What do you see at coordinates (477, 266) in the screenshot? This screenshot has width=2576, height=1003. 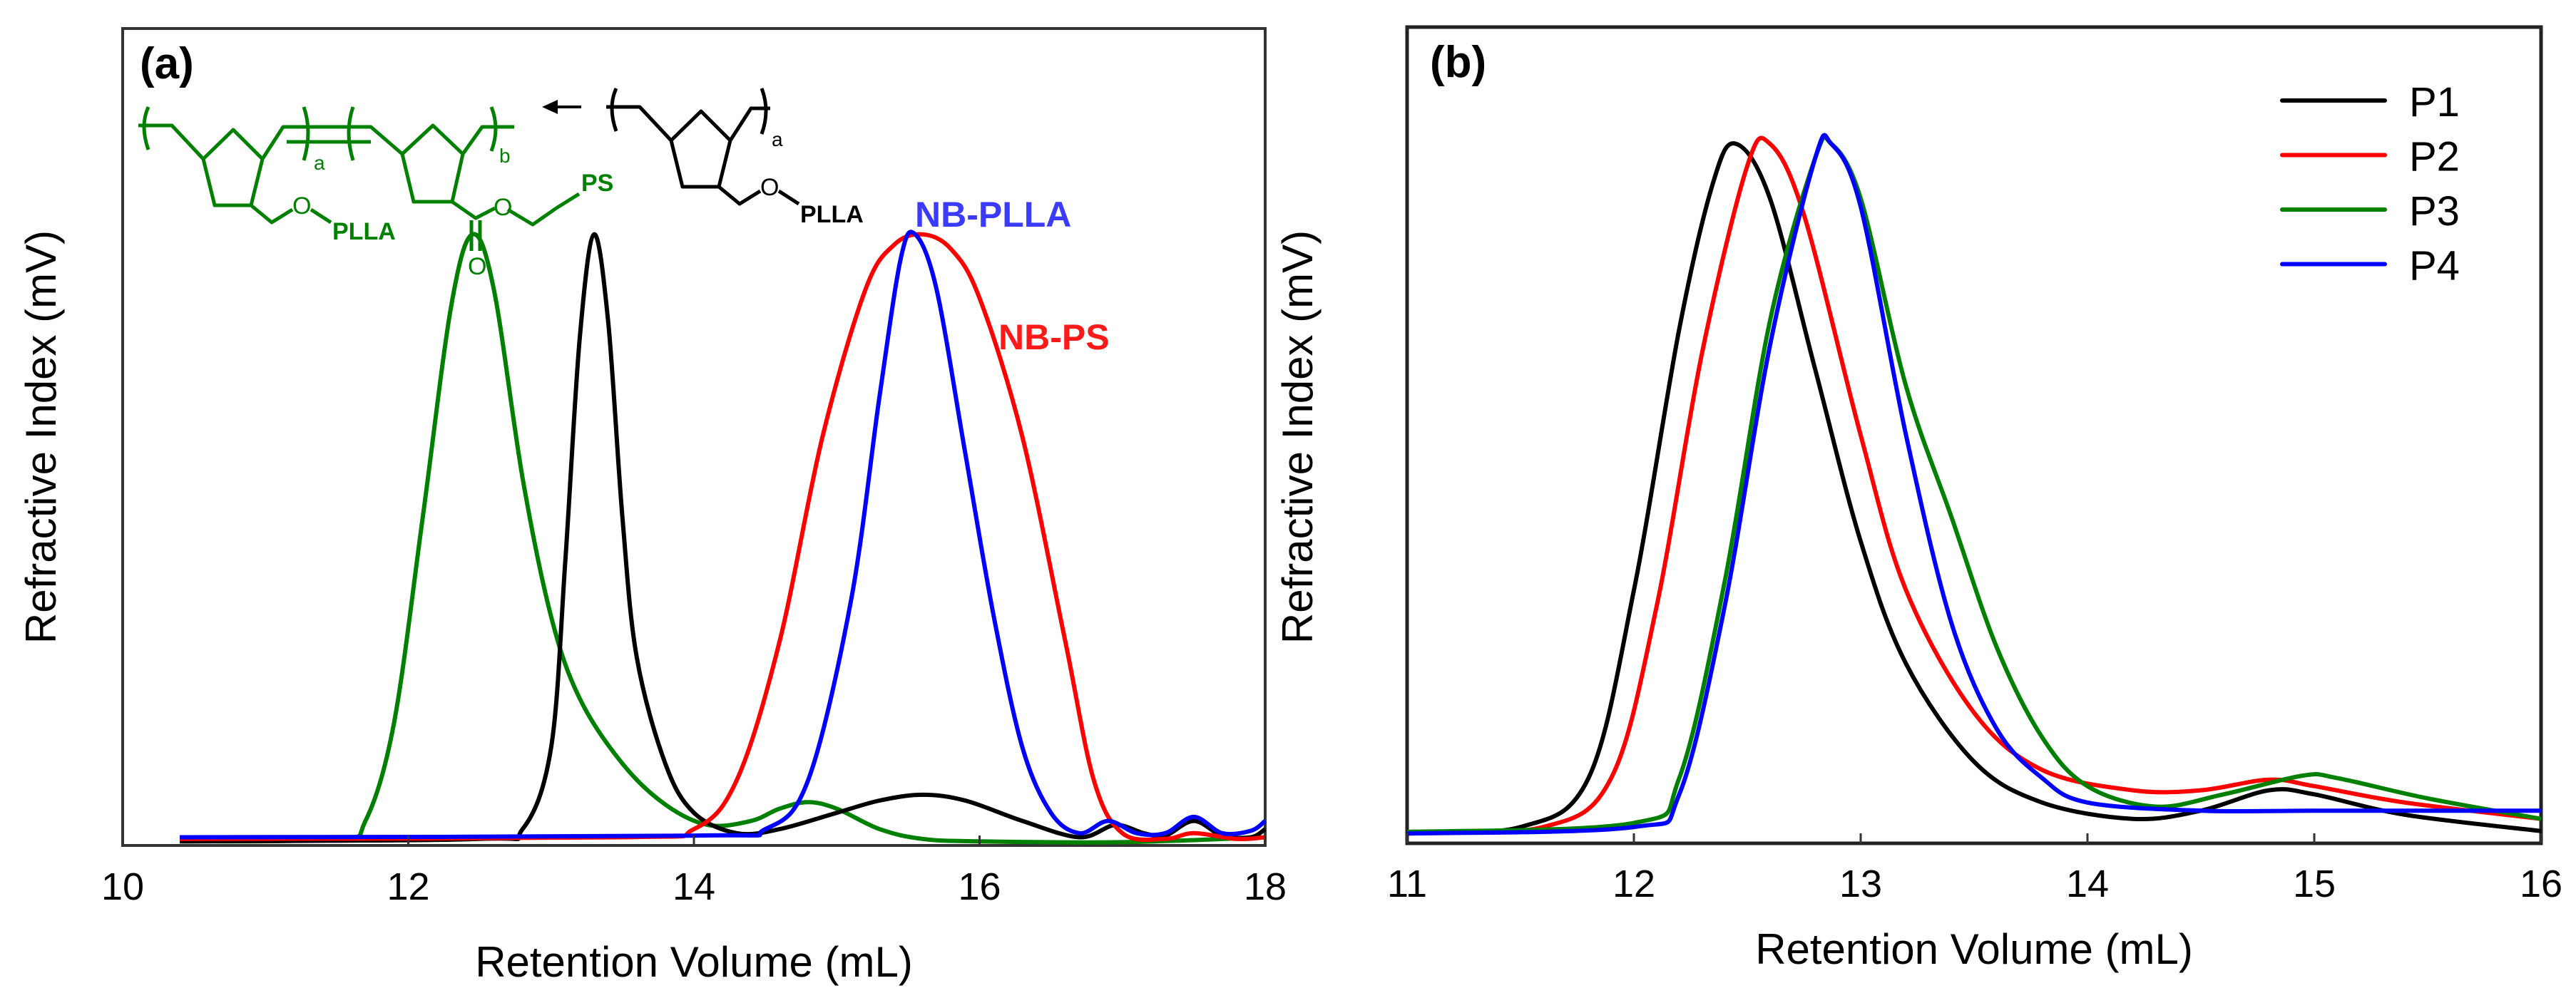 I see `carbonyl-oxygen-label: O` at bounding box center [477, 266].